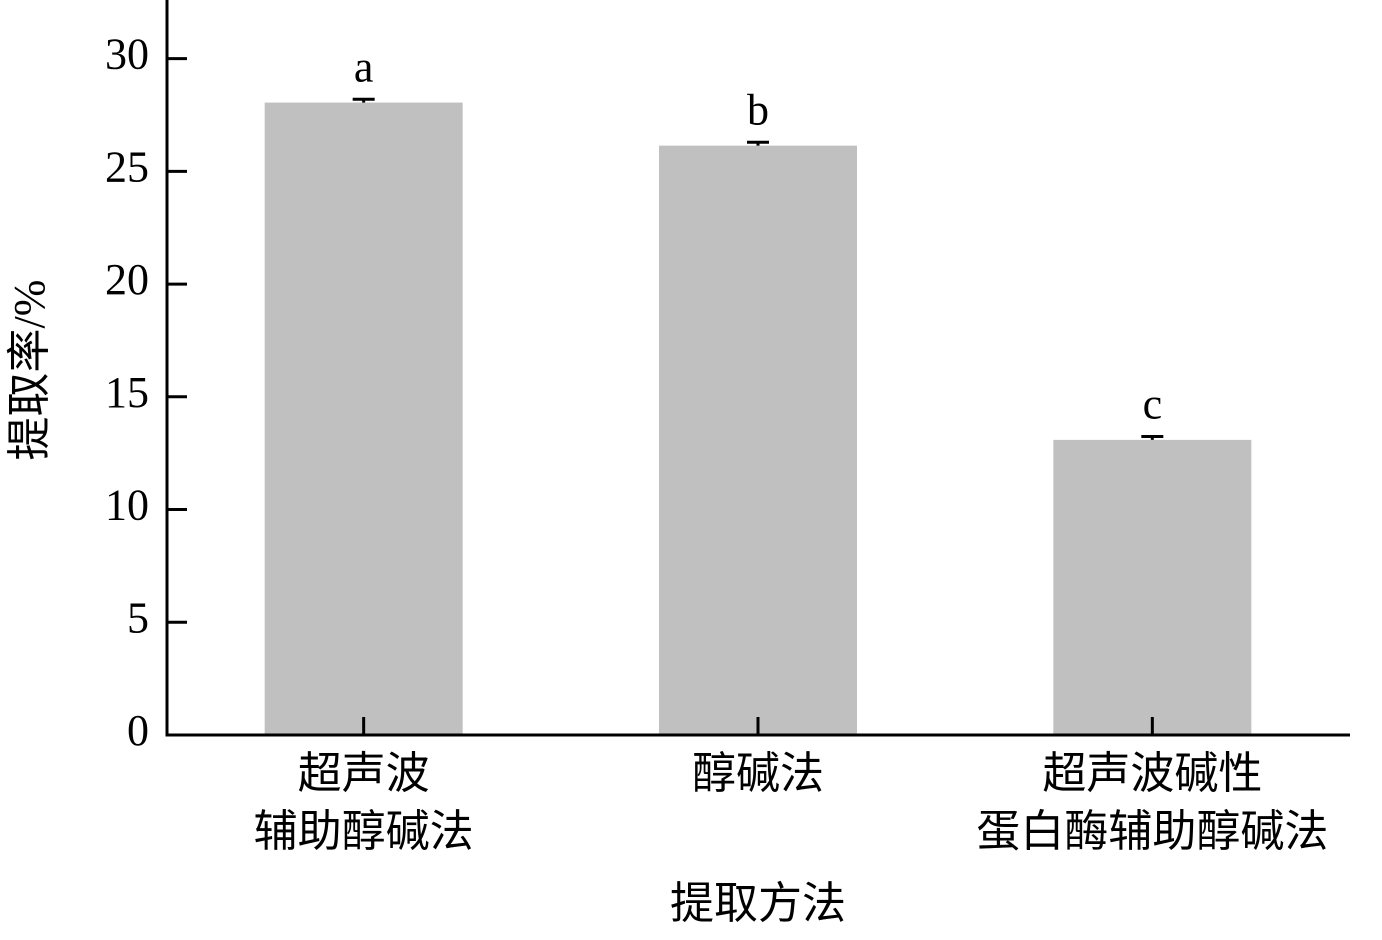 This screenshot has height=940, width=1382. What do you see at coordinates (758, 903) in the screenshot?
I see `x-axis-label: 提取方法` at bounding box center [758, 903].